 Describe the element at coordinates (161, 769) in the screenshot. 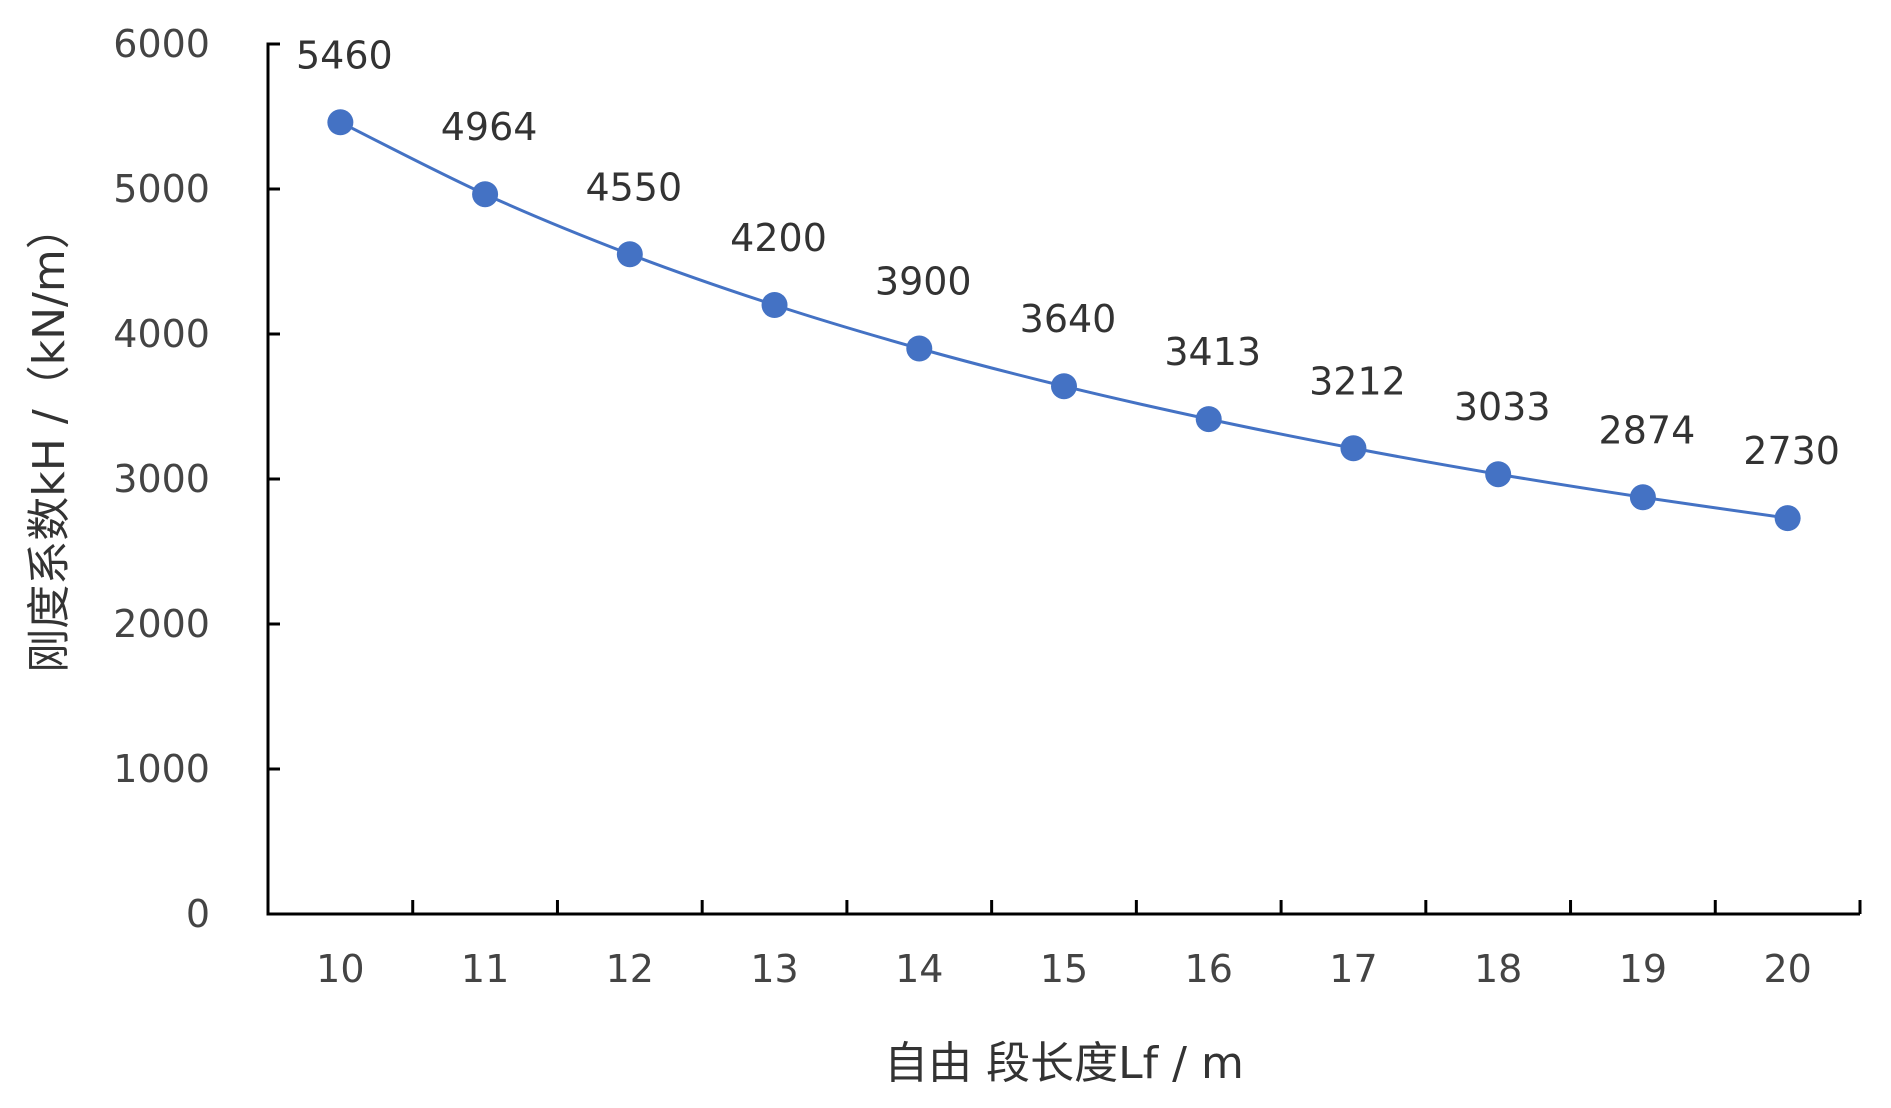

I see `y-tick-label: 1000` at that location.